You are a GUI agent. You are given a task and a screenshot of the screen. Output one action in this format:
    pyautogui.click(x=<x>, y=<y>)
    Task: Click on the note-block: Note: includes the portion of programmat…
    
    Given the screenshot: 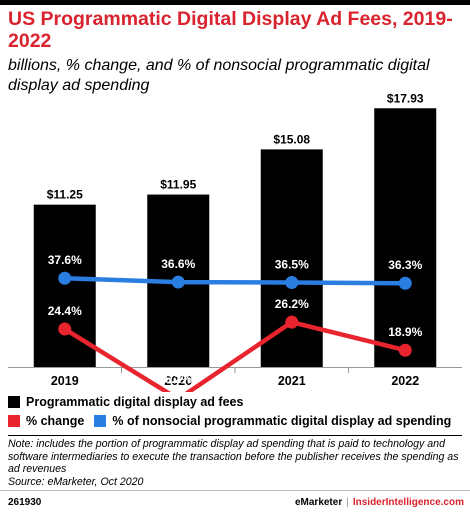 What is the action you would take?
    pyautogui.click(x=236, y=463)
    